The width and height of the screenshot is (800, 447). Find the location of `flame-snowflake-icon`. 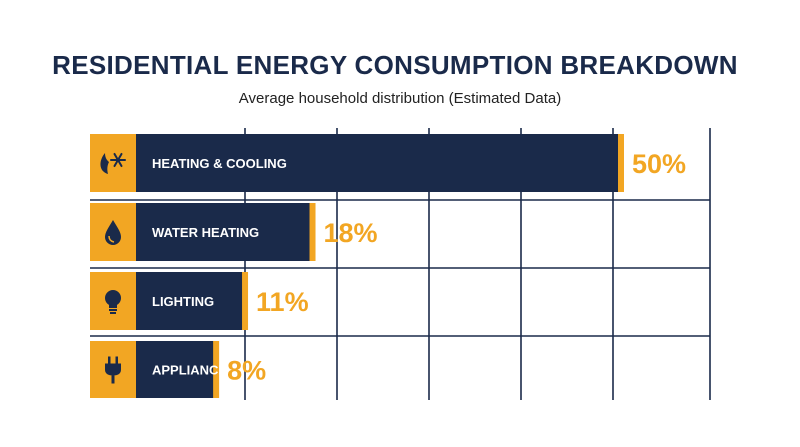

flame-snowflake-icon is located at coordinates (113, 163).